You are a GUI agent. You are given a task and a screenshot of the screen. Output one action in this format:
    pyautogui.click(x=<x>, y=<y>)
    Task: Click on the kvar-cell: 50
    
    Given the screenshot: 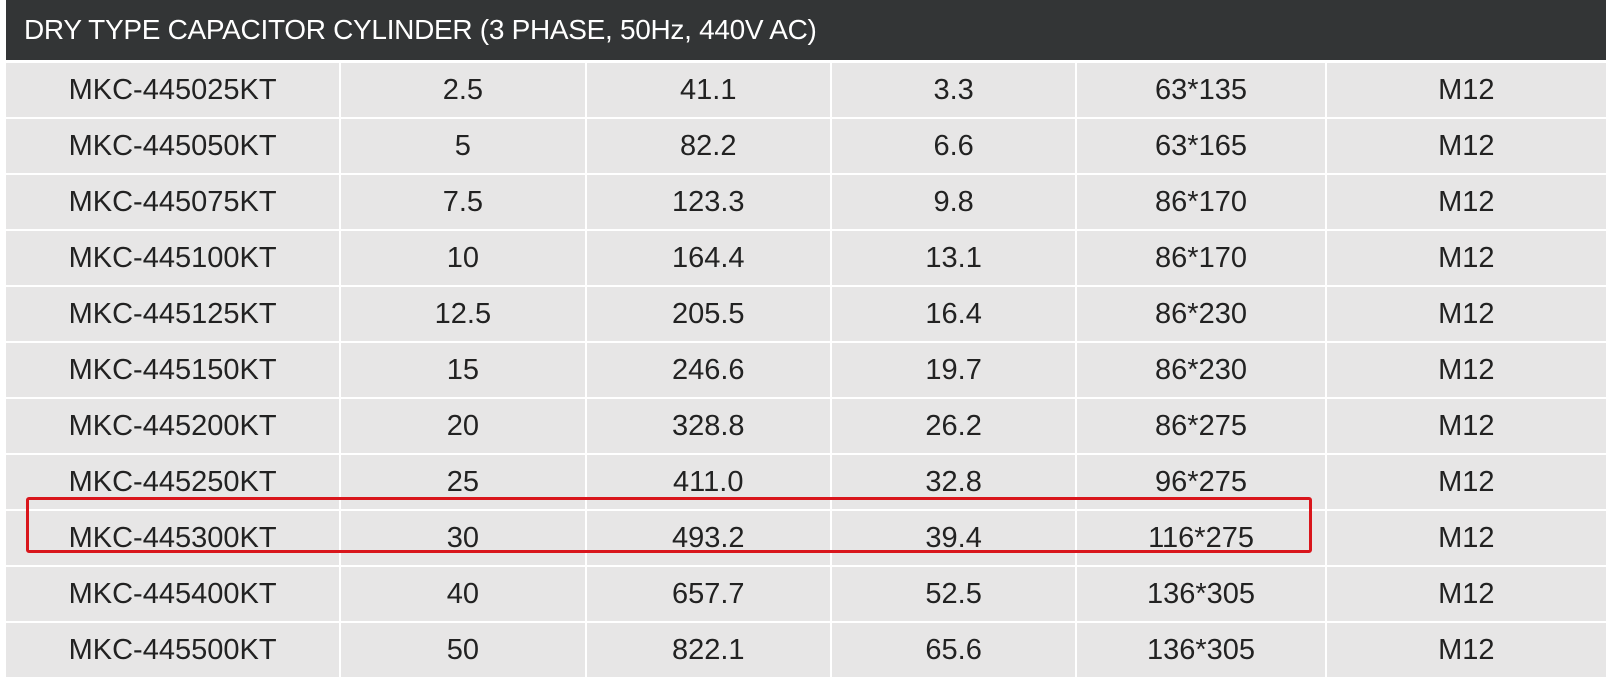 What is the action you would take?
    pyautogui.click(x=463, y=650)
    